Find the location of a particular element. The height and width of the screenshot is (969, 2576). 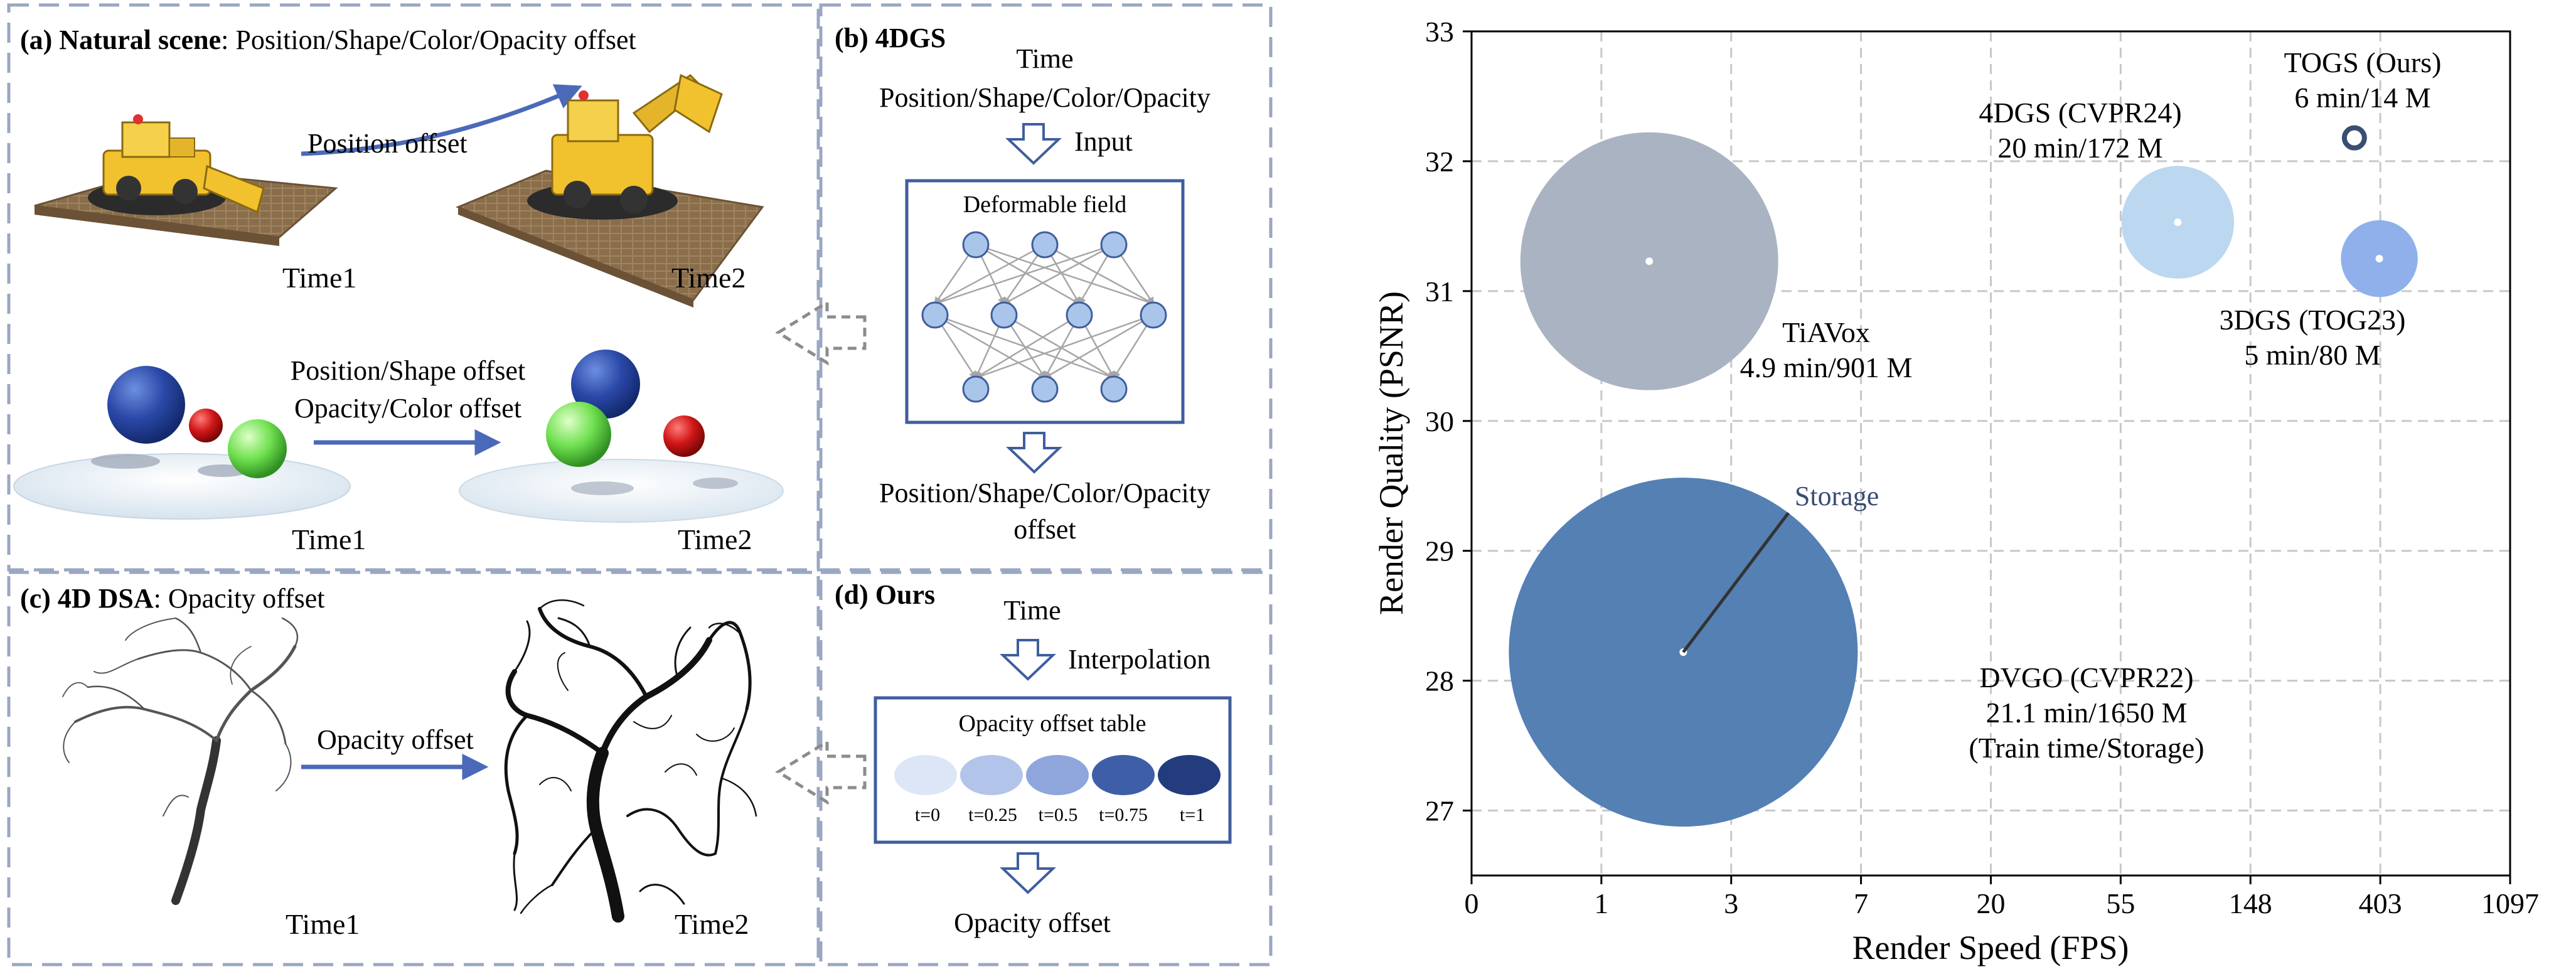

opacity-ellipse-t05 is located at coordinates (1057, 775).